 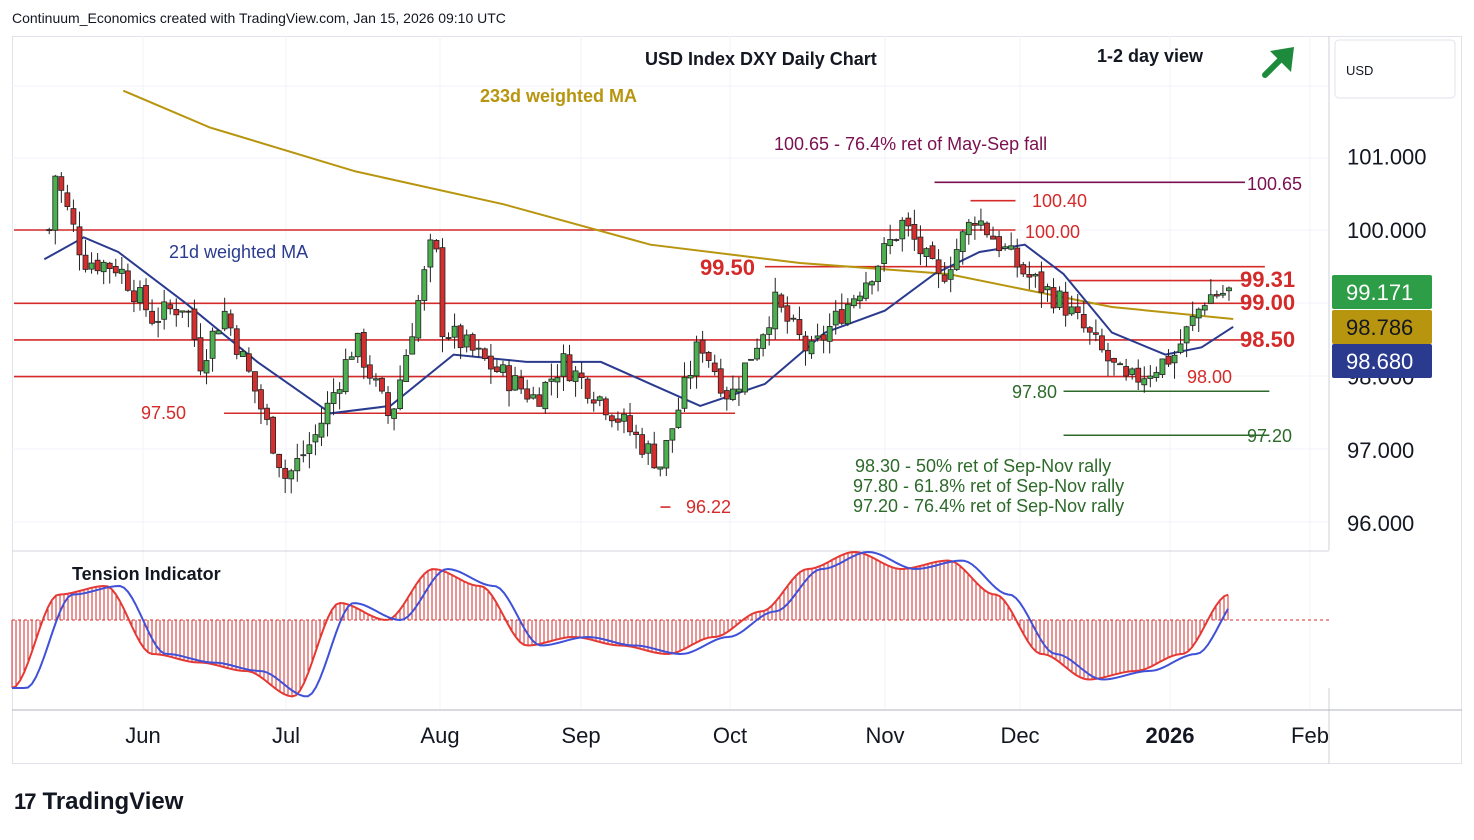 I want to click on price-tick-label: 100.000, so click(x=1387, y=230).